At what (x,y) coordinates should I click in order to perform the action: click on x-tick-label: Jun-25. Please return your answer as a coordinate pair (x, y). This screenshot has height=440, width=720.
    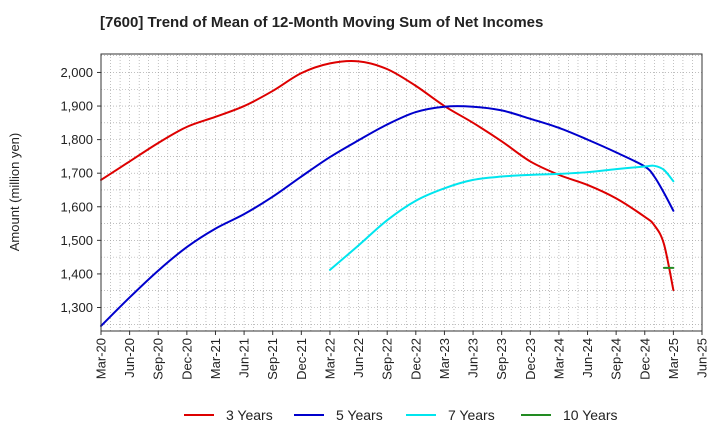
    Looking at the image, I should click on (702, 358).